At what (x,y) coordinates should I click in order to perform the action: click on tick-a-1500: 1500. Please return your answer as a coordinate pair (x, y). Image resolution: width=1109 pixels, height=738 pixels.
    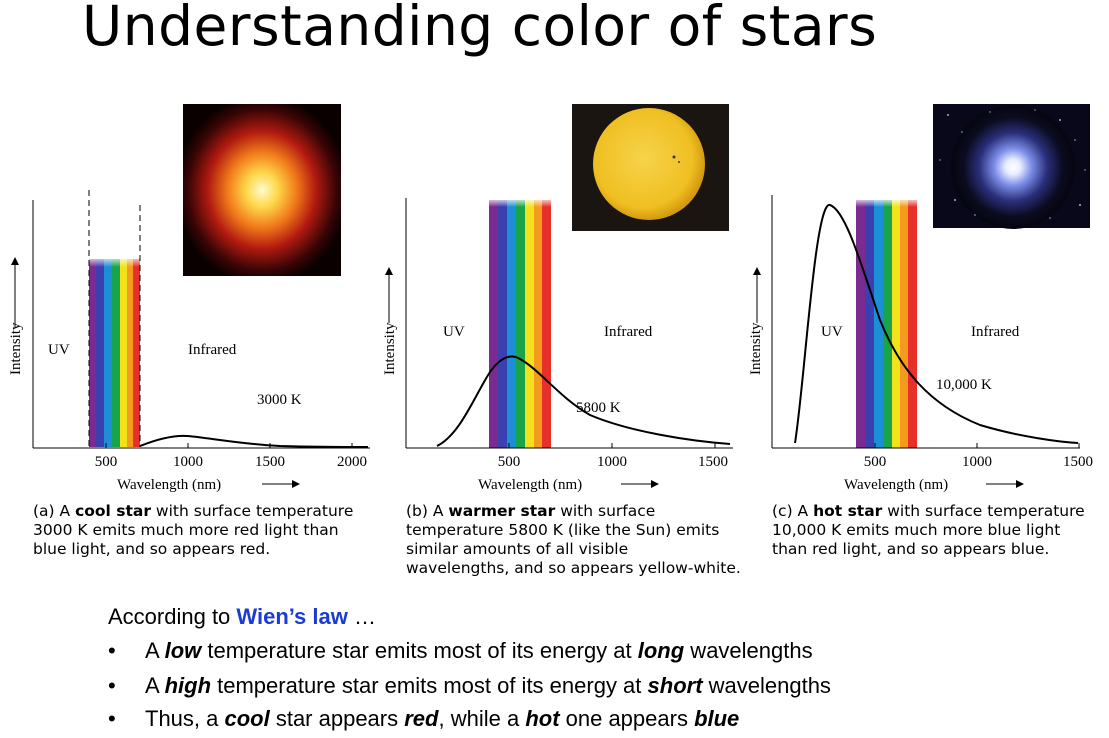
    Looking at the image, I should click on (270, 462).